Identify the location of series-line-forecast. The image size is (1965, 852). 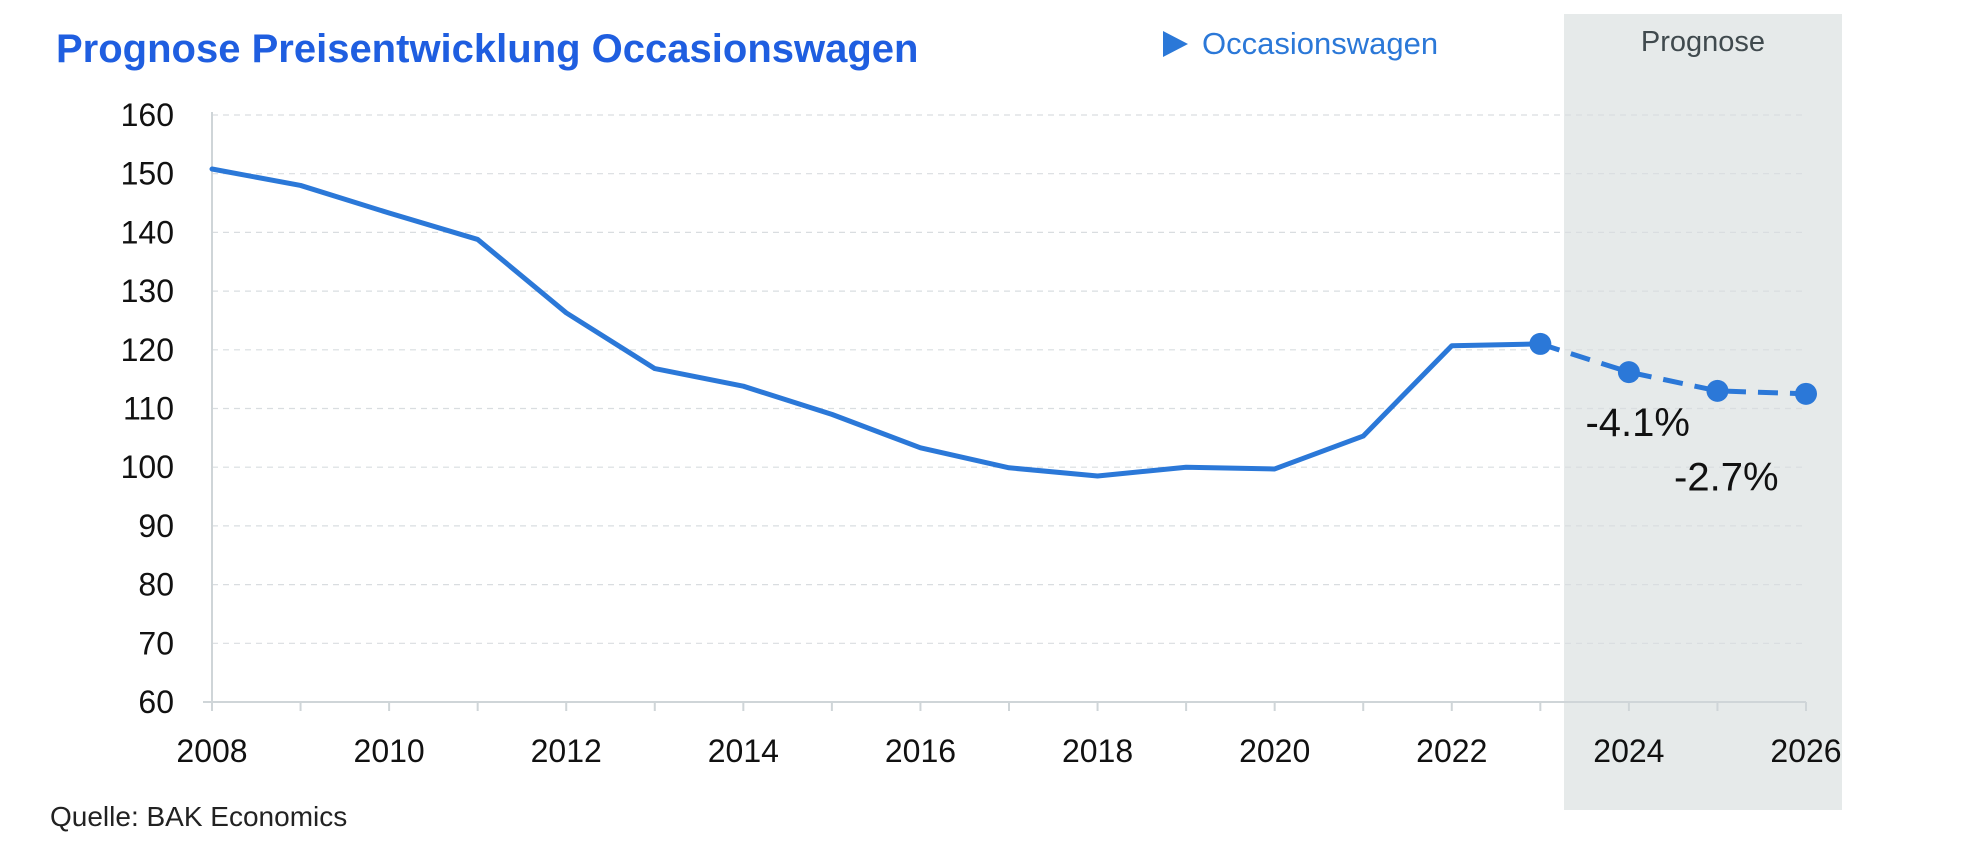
(1673, 369).